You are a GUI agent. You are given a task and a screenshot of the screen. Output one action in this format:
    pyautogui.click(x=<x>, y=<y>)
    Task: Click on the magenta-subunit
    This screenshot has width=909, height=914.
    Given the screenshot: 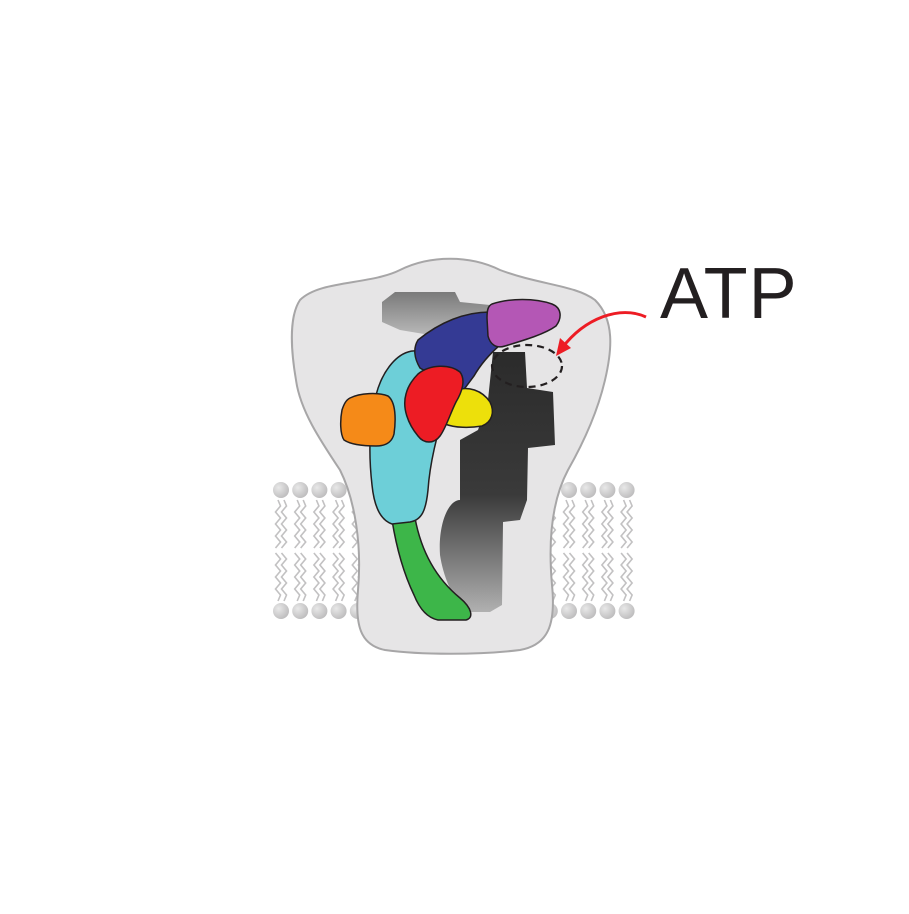 What is the action you would take?
    pyautogui.click(x=523, y=323)
    